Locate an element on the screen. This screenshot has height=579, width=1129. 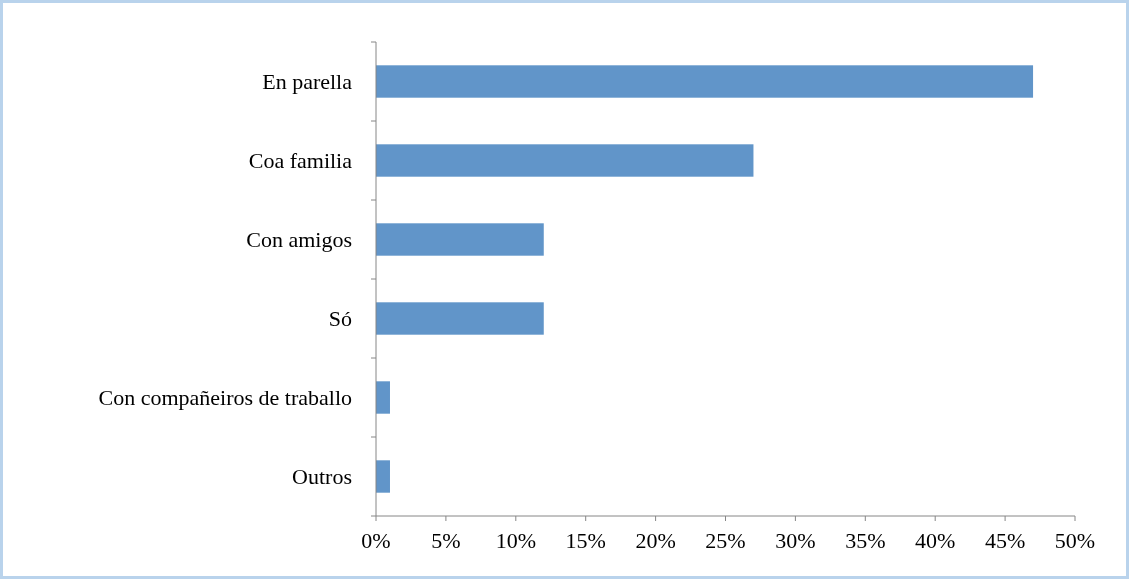
x-tick-label: 50% is located at coordinates (1075, 540).